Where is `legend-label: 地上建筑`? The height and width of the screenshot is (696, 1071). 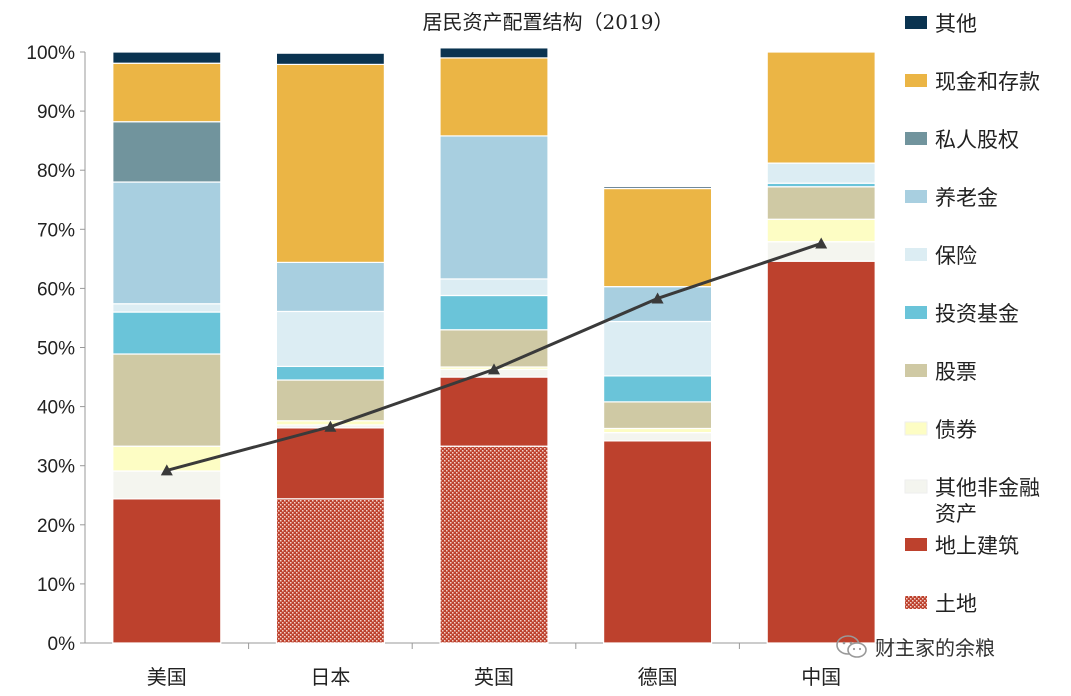
legend-label: 地上建筑 is located at coordinates (977, 546).